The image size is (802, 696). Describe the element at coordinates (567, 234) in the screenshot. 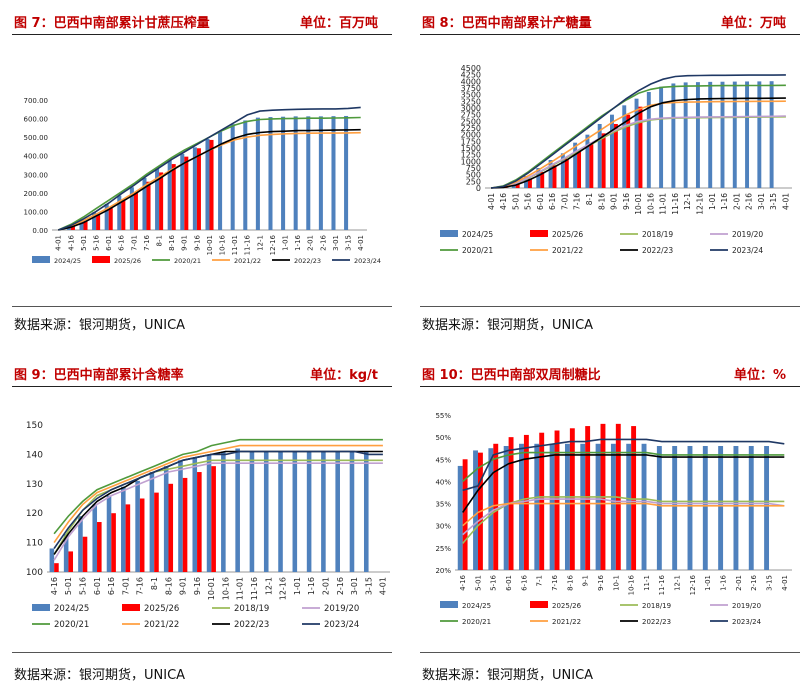

I see `legend-label: 2025/26` at that location.